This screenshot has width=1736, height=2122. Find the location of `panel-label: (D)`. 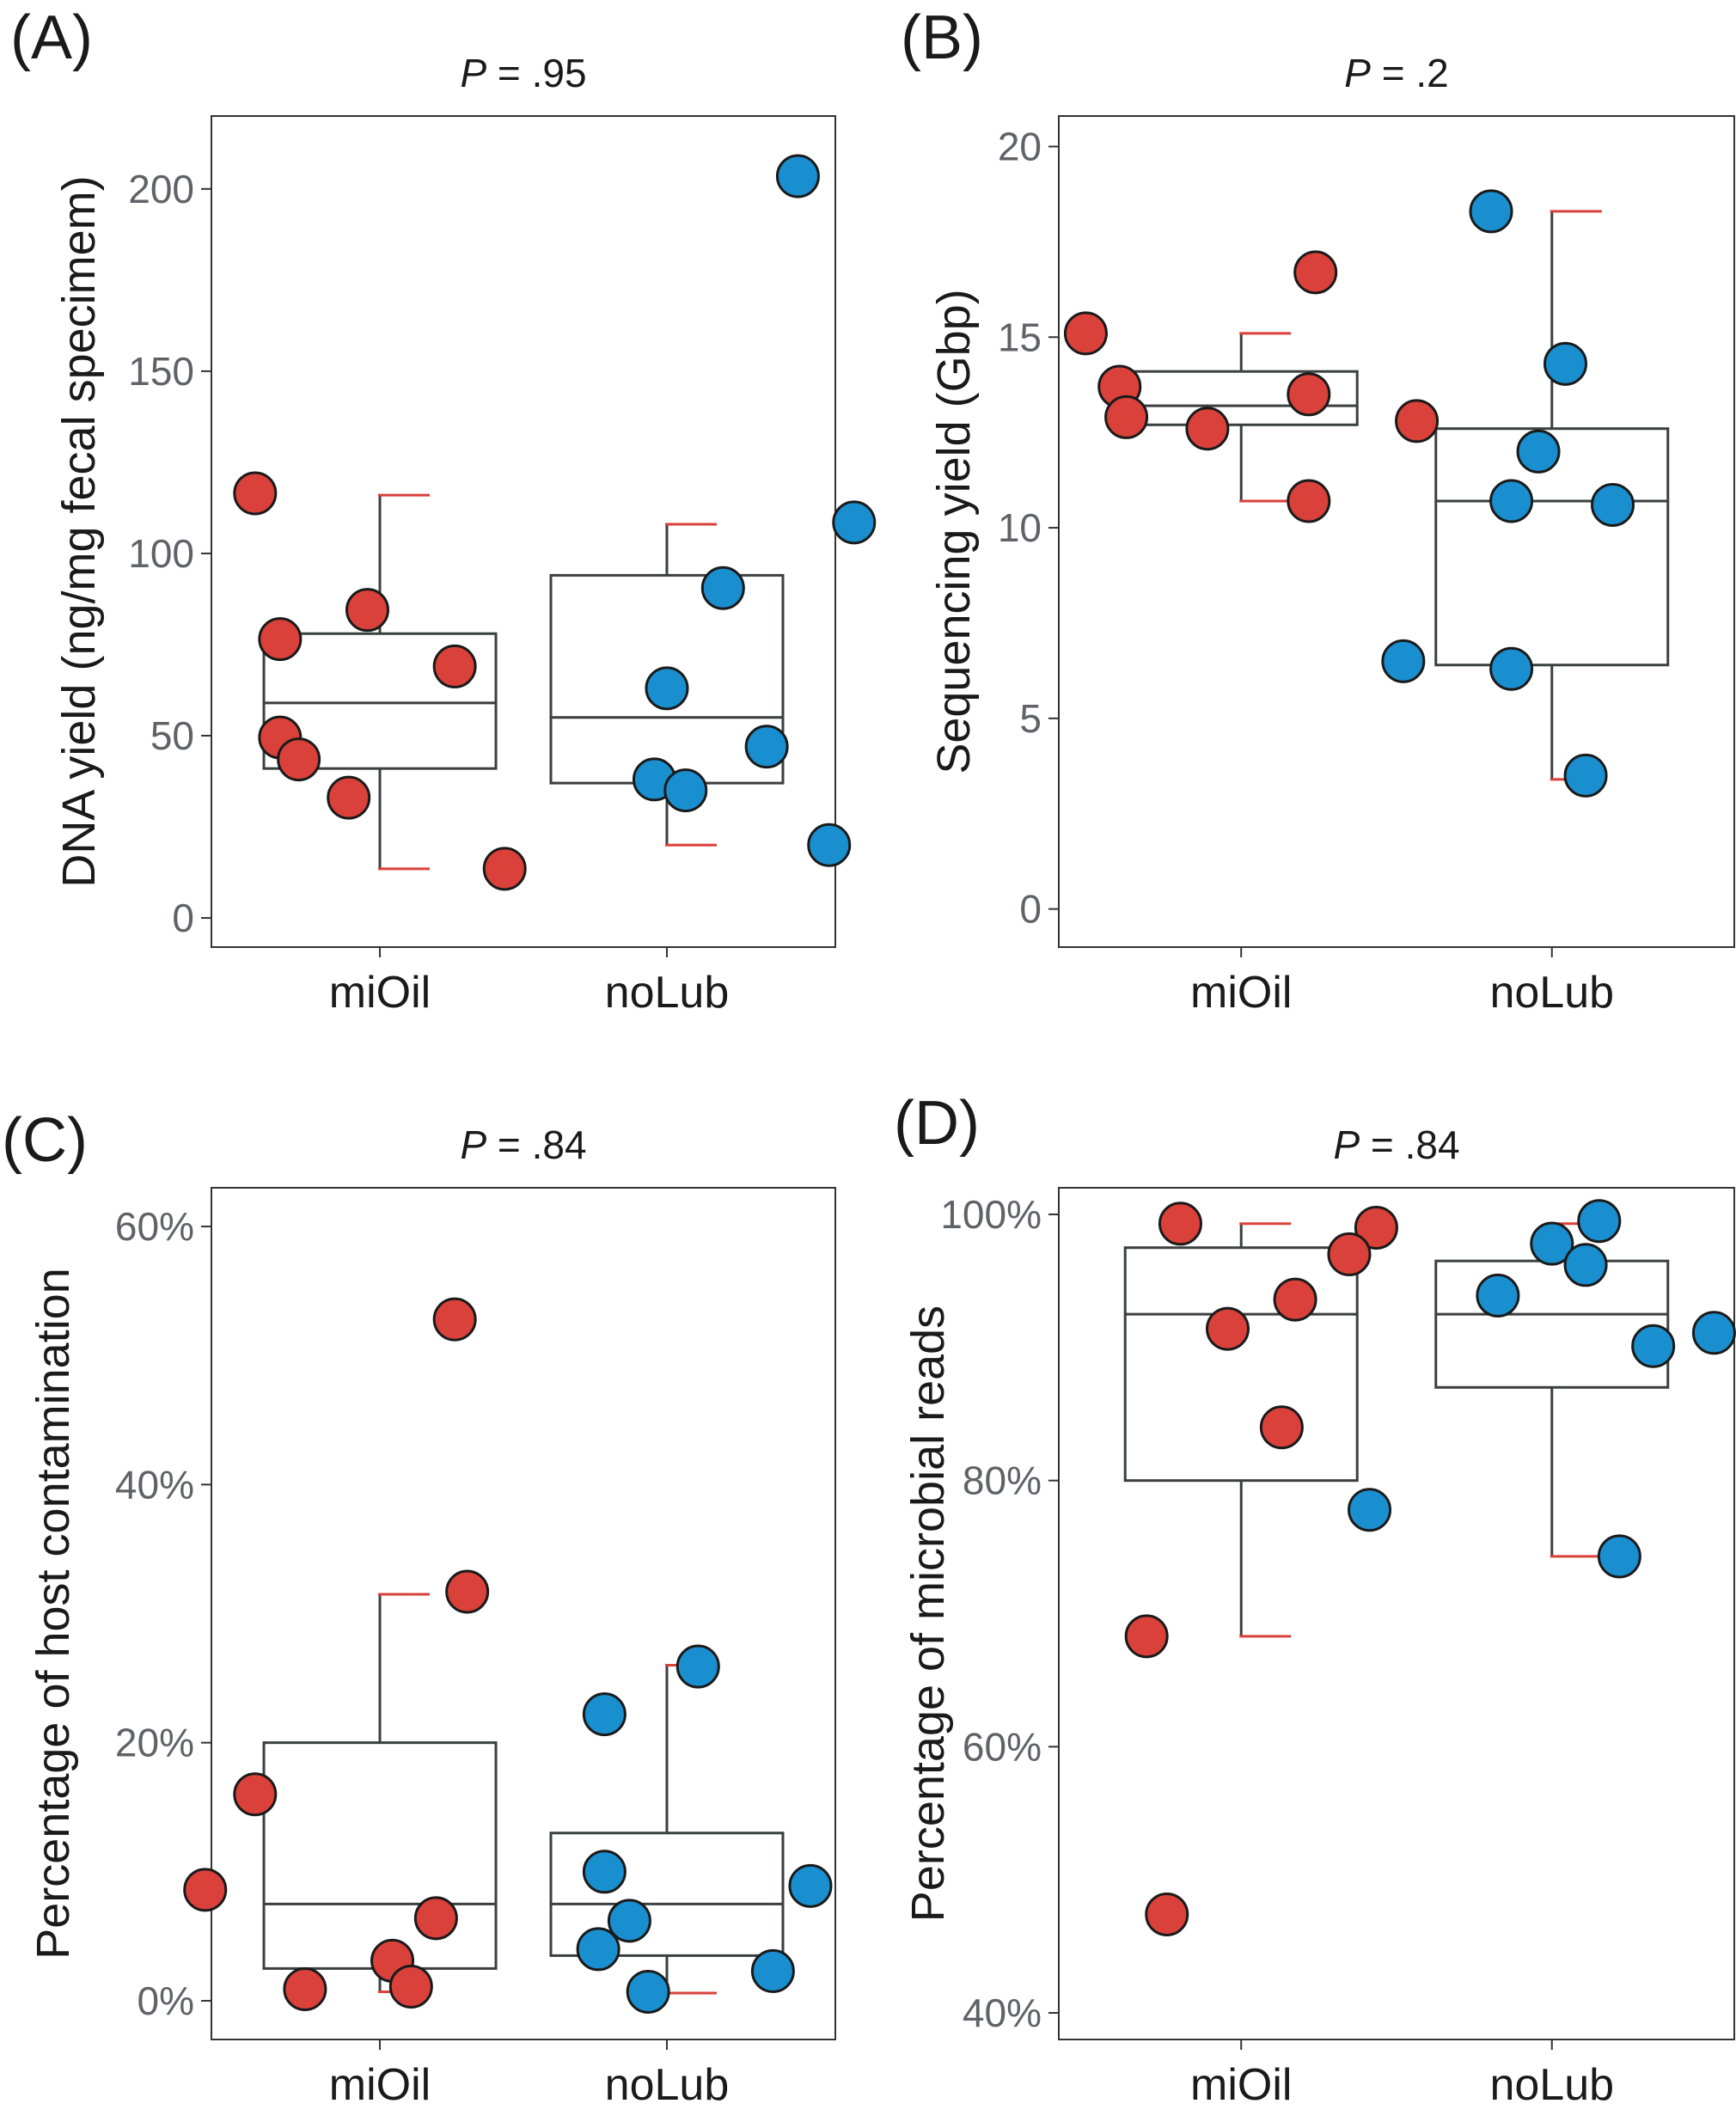

panel-label: (D) is located at coordinates (937, 1123).